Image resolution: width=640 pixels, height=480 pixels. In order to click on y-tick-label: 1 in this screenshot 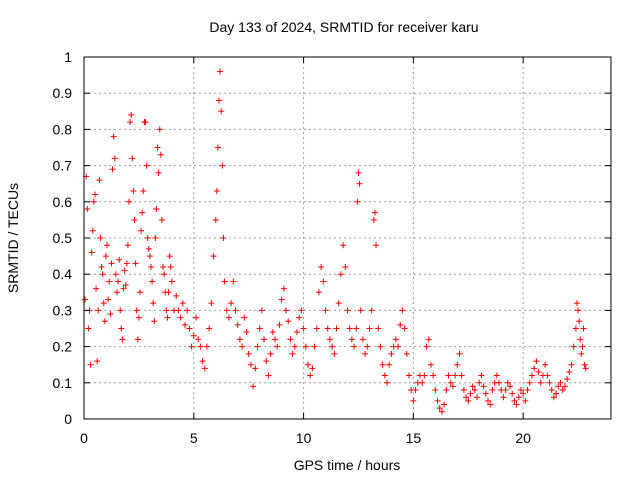, I will do `click(68, 57)`.